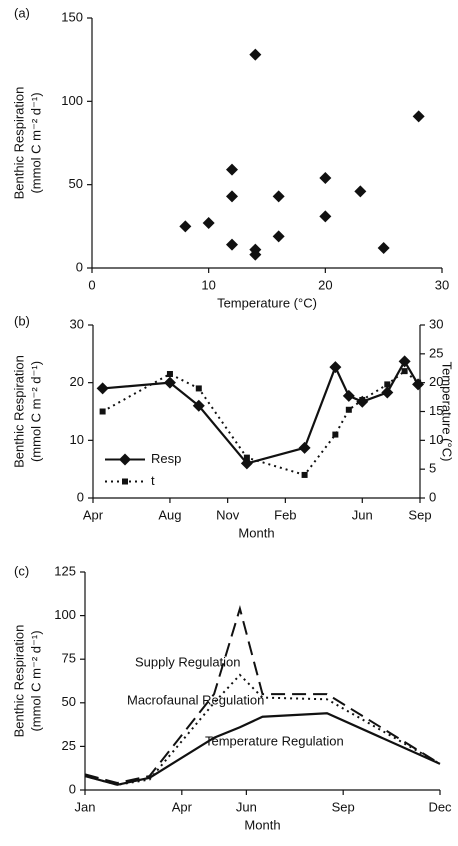 This screenshot has height=846, width=458. Describe the element at coordinates (22, 12) in the screenshot. I see `panel-label: (a)` at that location.